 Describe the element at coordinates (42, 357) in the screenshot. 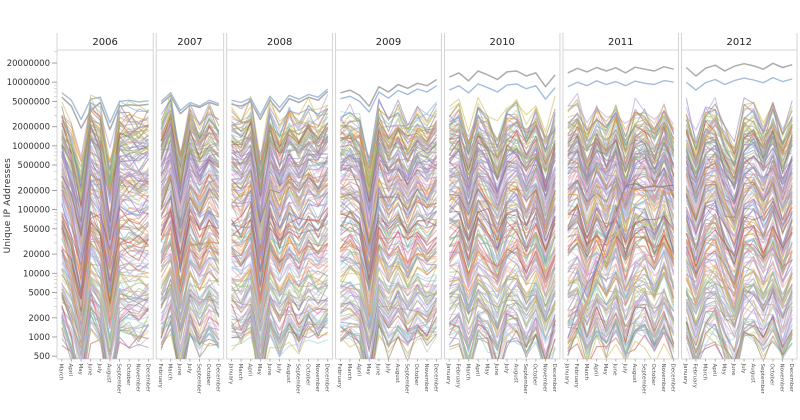

I see `y-tick-label: 500` at that location.